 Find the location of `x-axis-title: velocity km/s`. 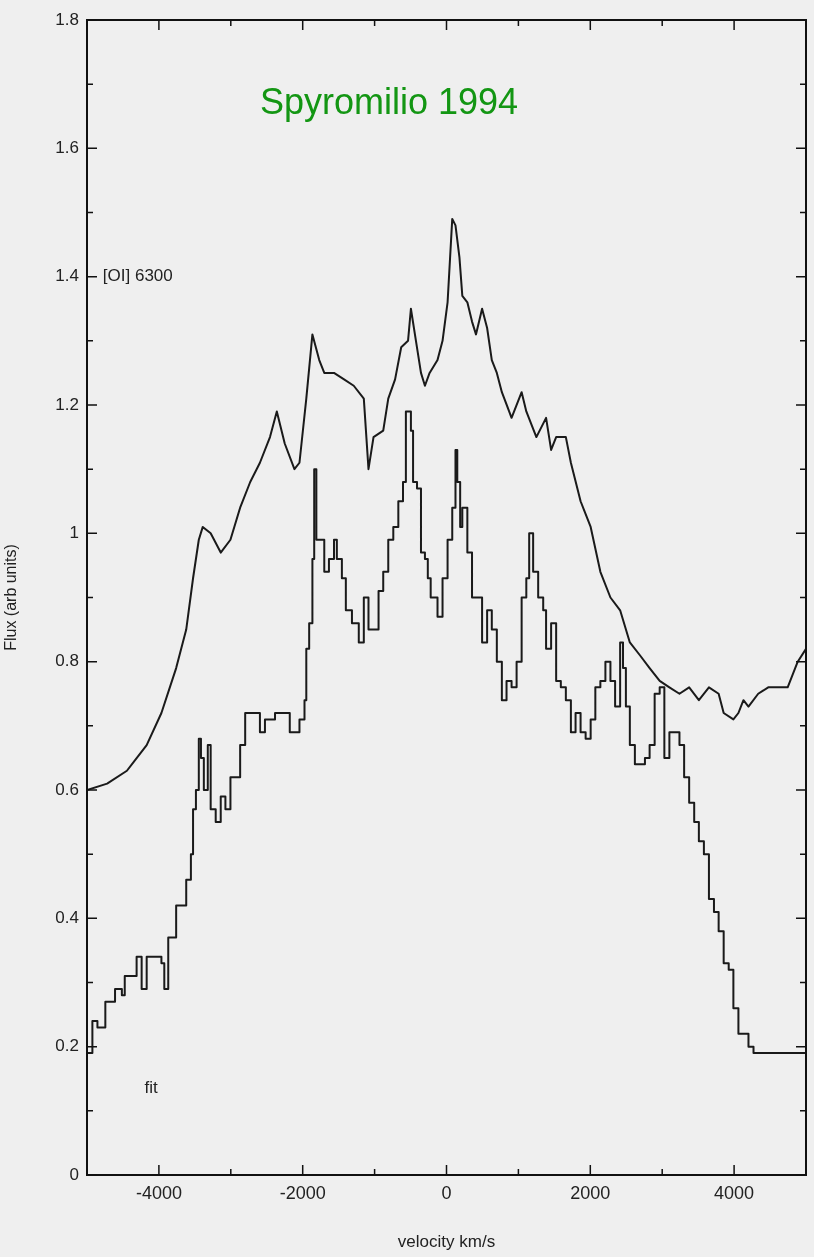

x-axis-title: velocity km/s is located at coordinates (446, 1242).